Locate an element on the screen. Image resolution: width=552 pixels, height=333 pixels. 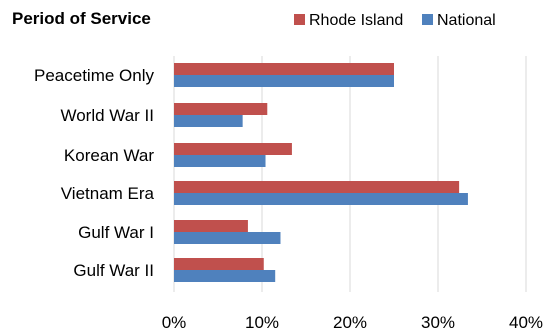
x-tick-labels: 0% 10% 20% 30% 40% is located at coordinates (352, 322).